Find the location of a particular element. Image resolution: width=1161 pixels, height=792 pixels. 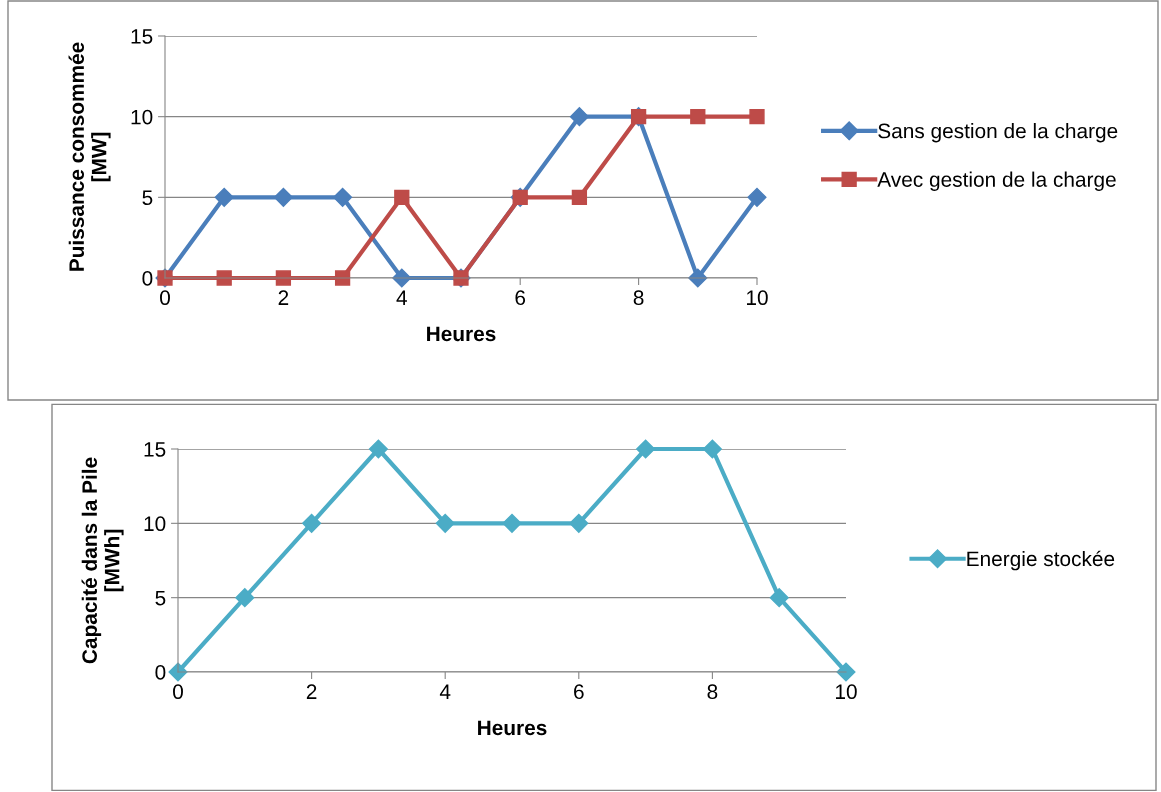

legend-label: Energie stockée is located at coordinates (1041, 560).